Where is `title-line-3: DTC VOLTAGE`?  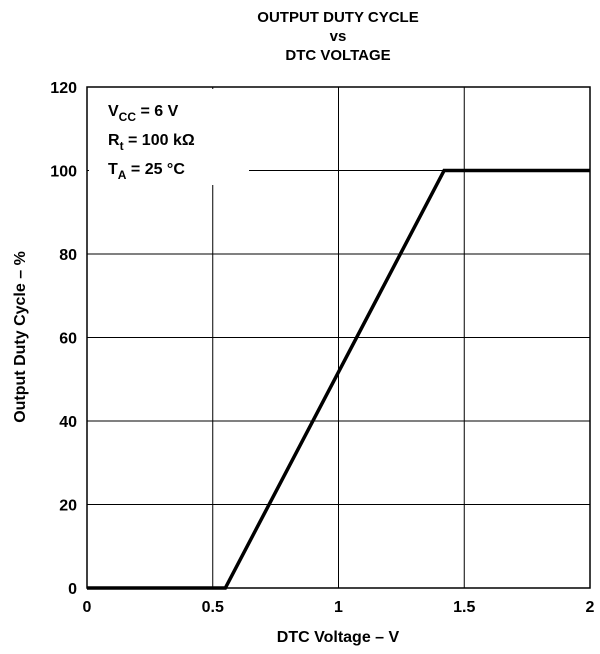 title-line-3: DTC VOLTAGE is located at coordinates (337, 55).